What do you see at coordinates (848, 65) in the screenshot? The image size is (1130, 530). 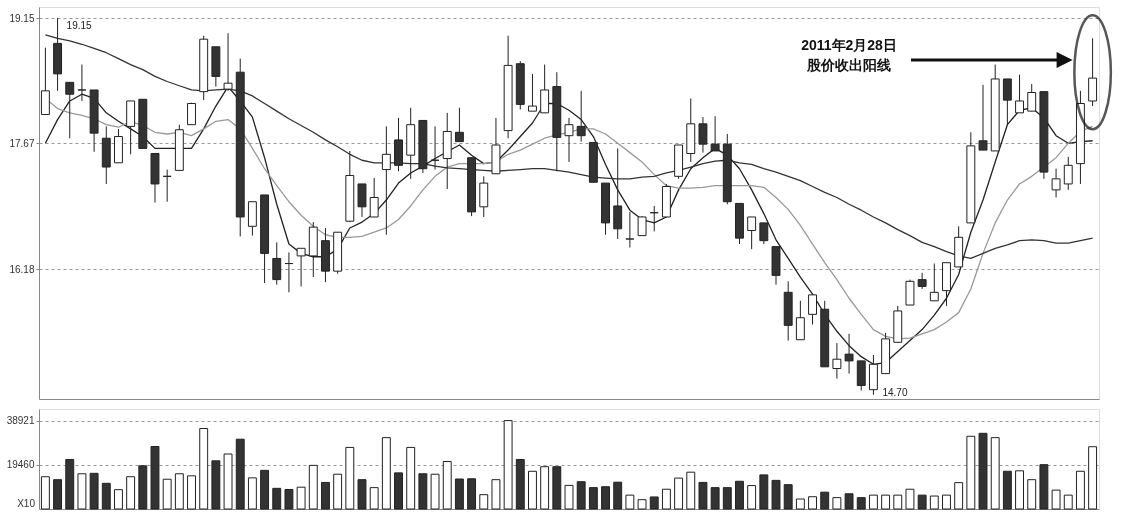 I see `annotation: 股价收出阳线` at bounding box center [848, 65].